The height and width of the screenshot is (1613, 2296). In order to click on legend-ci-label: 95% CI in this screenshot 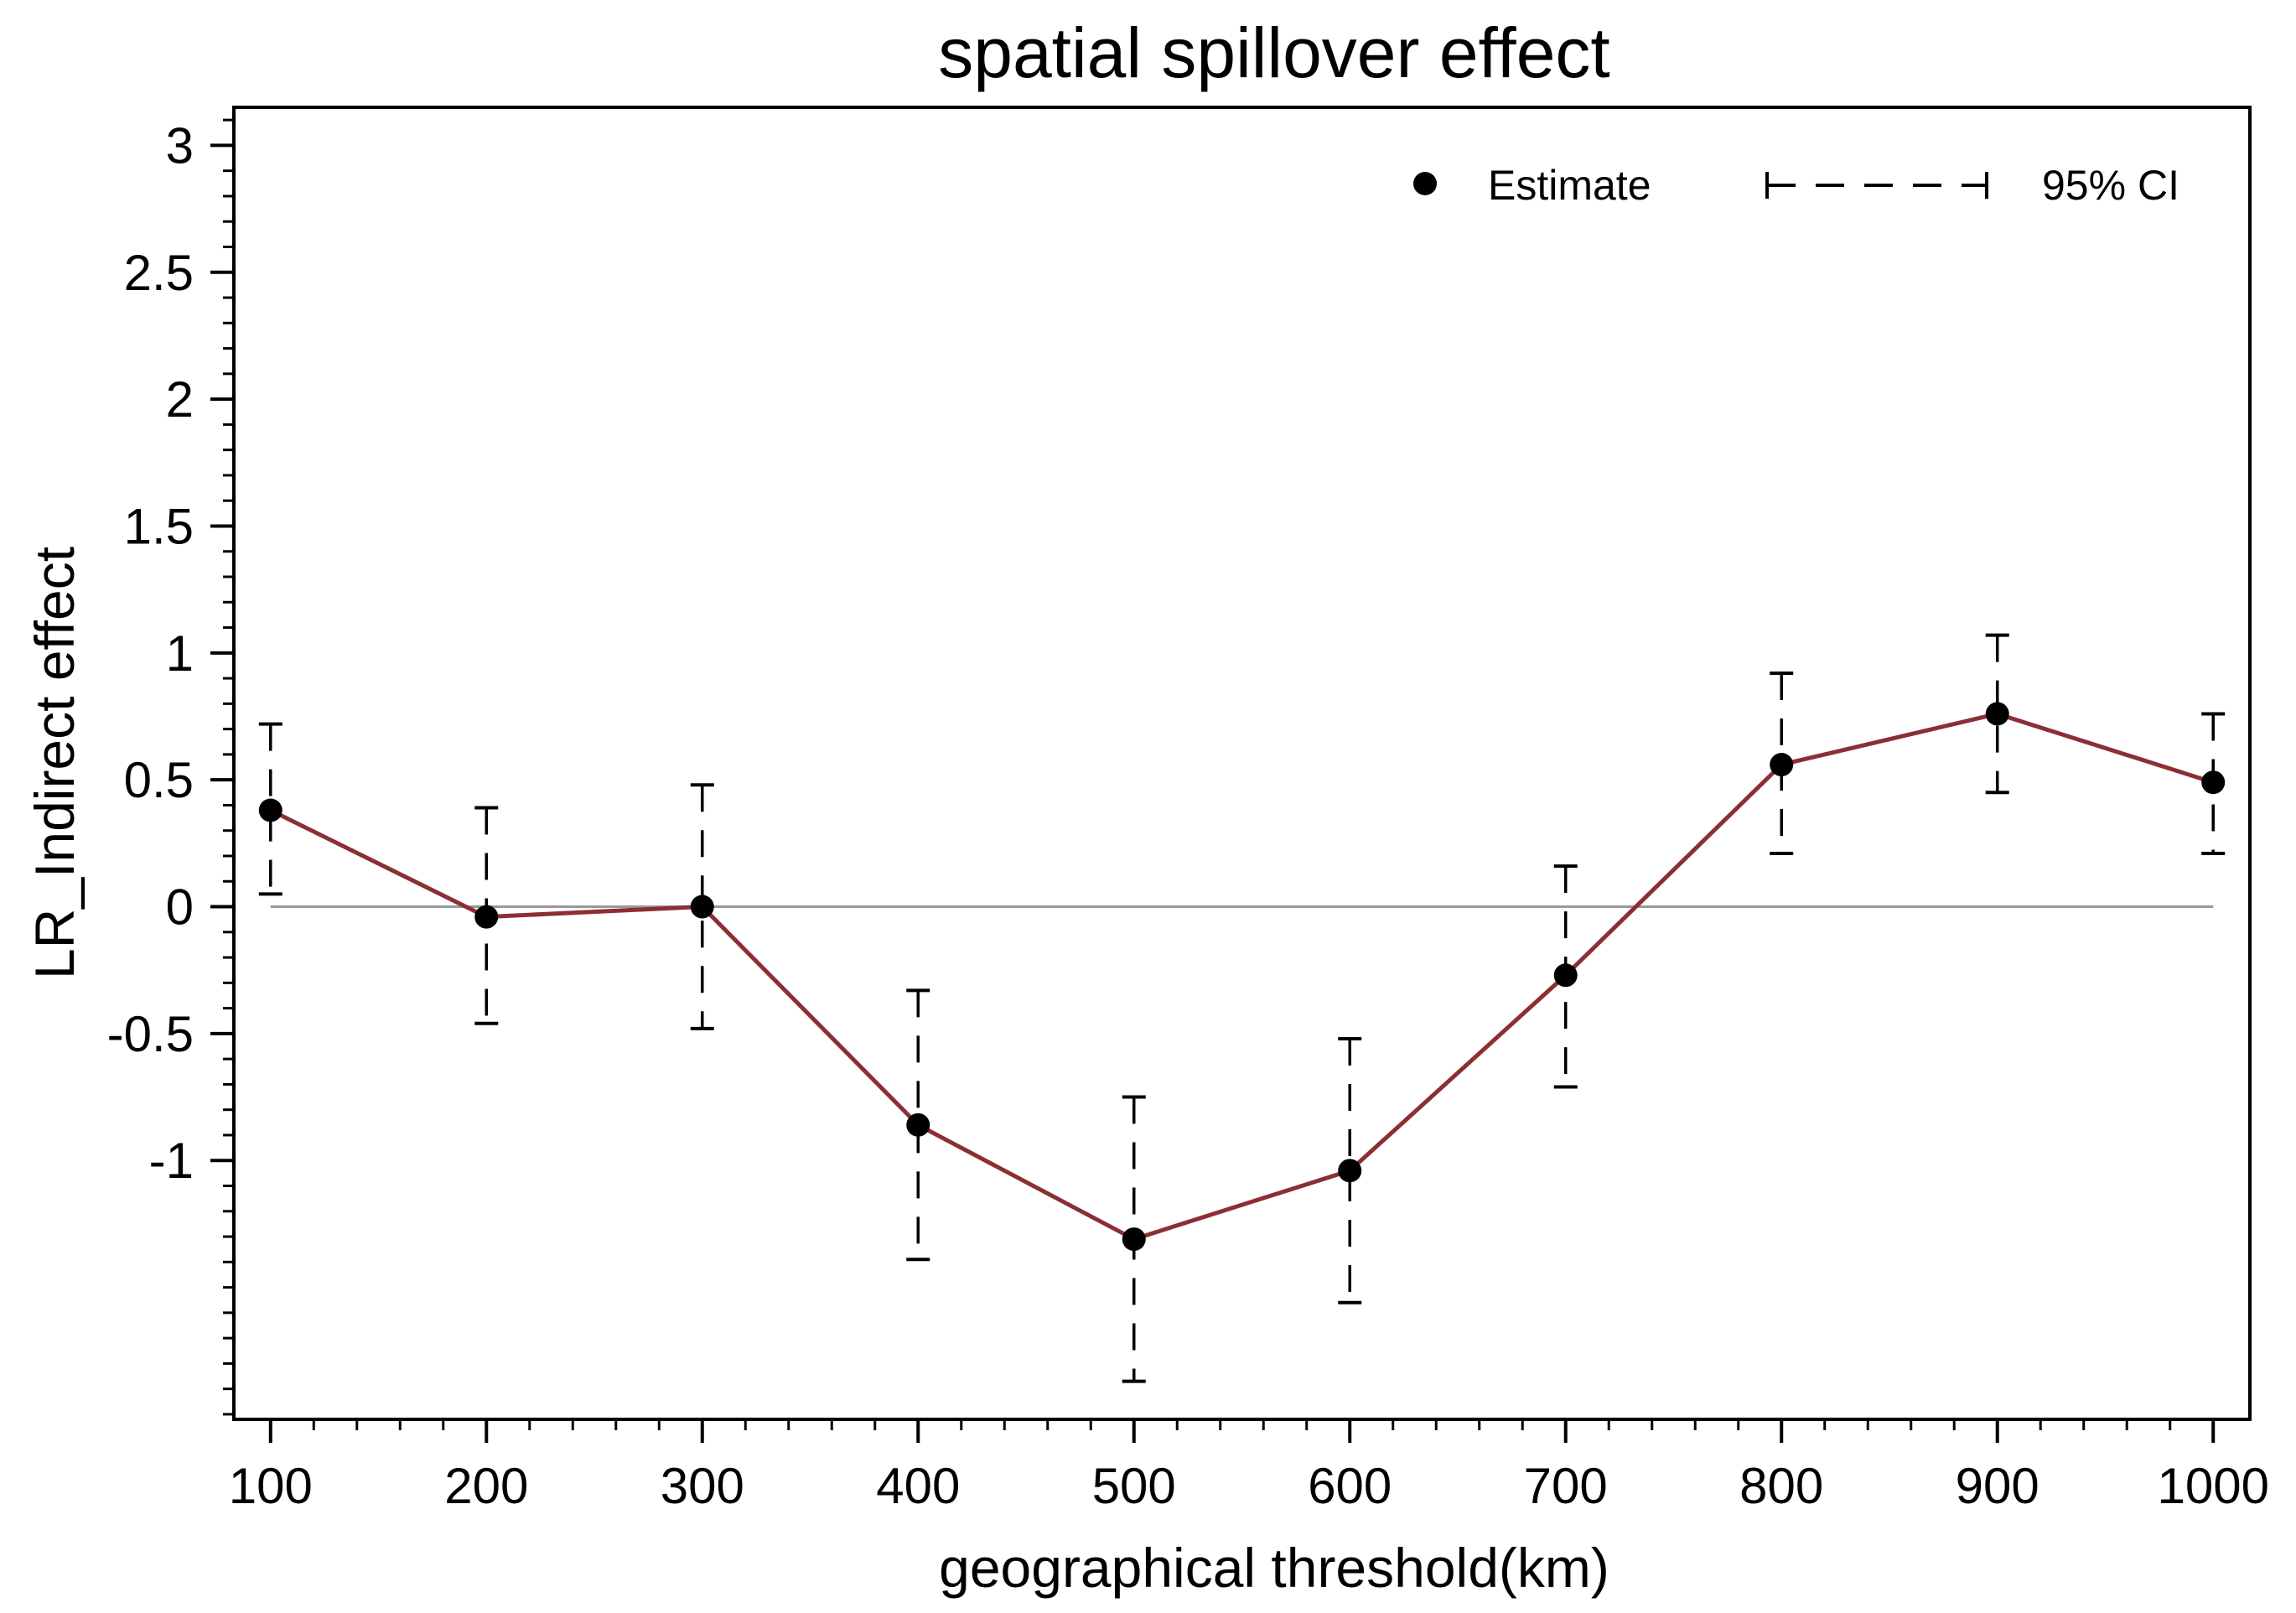, I will do `click(2110, 185)`.